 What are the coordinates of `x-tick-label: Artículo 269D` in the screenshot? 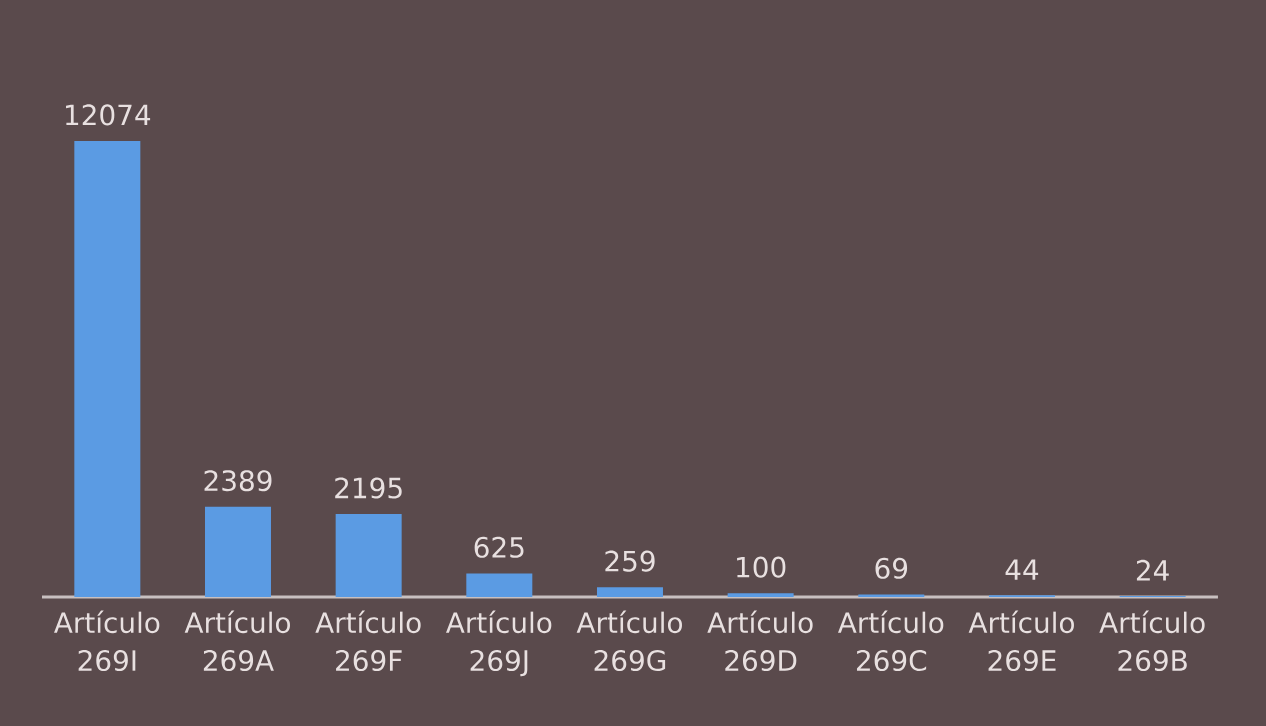 It's located at (760, 641).